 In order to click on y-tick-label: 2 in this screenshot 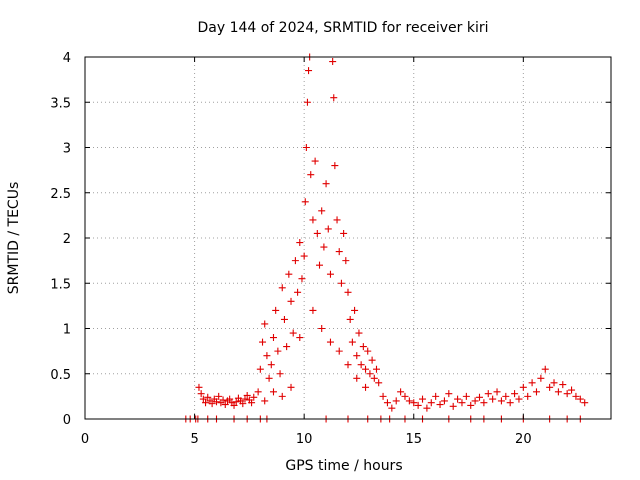, I will do `click(67, 239)`.